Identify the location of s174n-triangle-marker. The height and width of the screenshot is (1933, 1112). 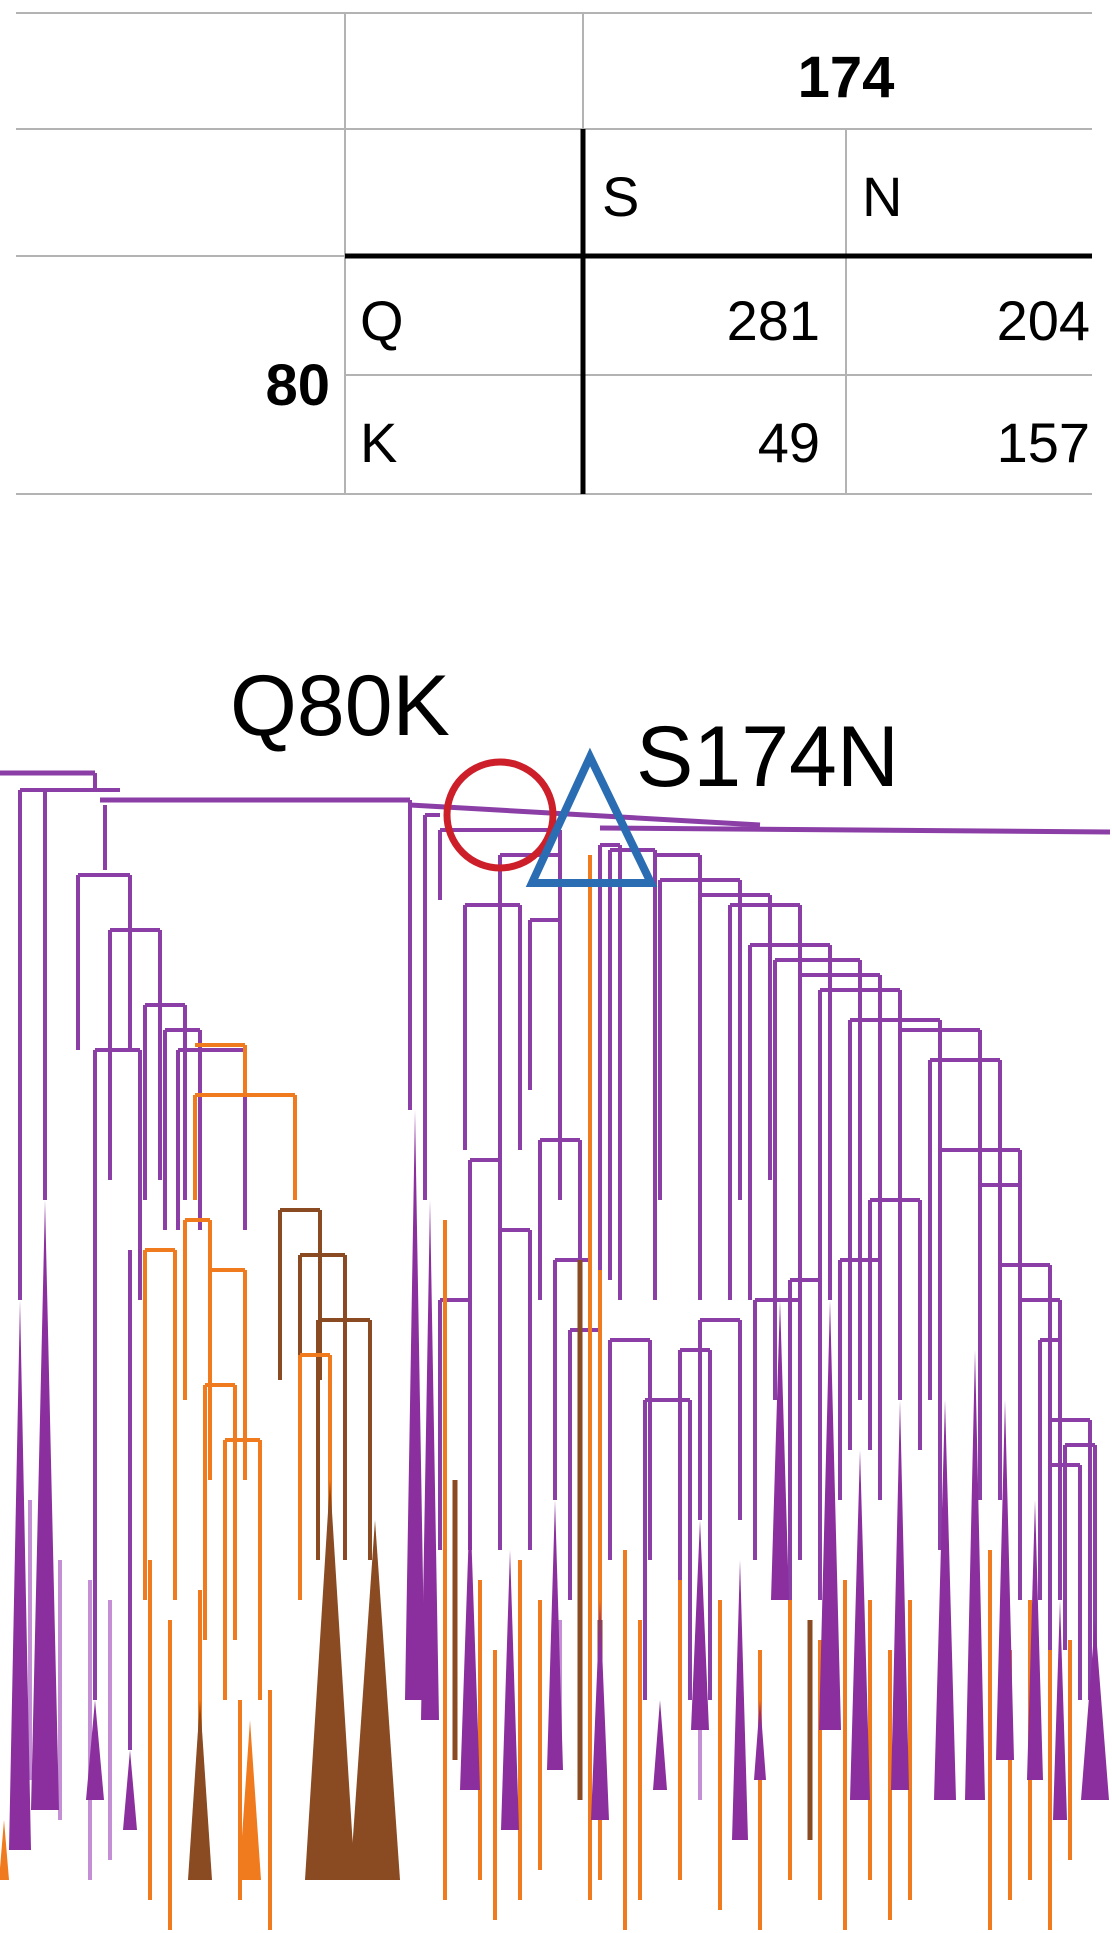
(591, 817).